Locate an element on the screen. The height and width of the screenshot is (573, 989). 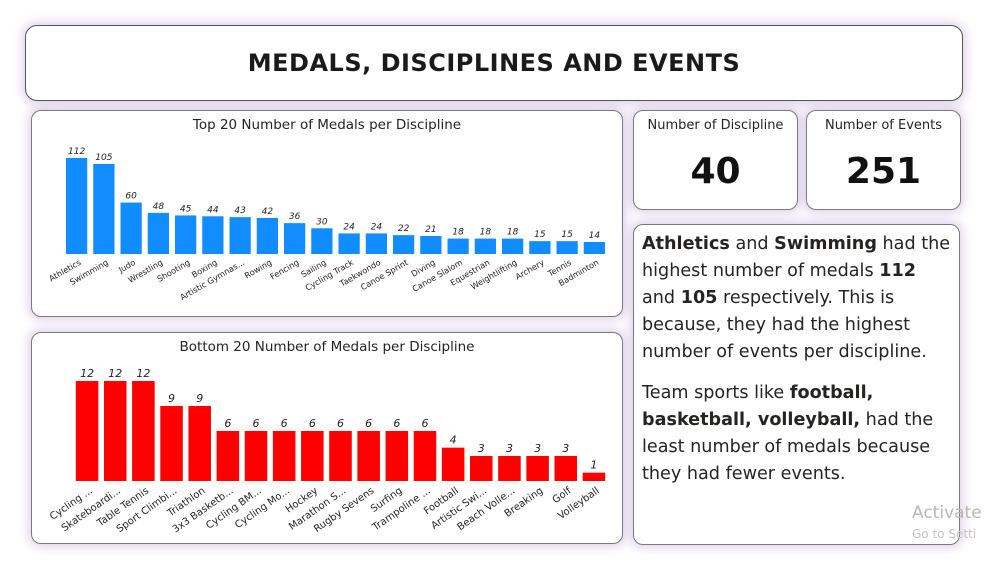
data-label-9: 6 is located at coordinates (340, 423).